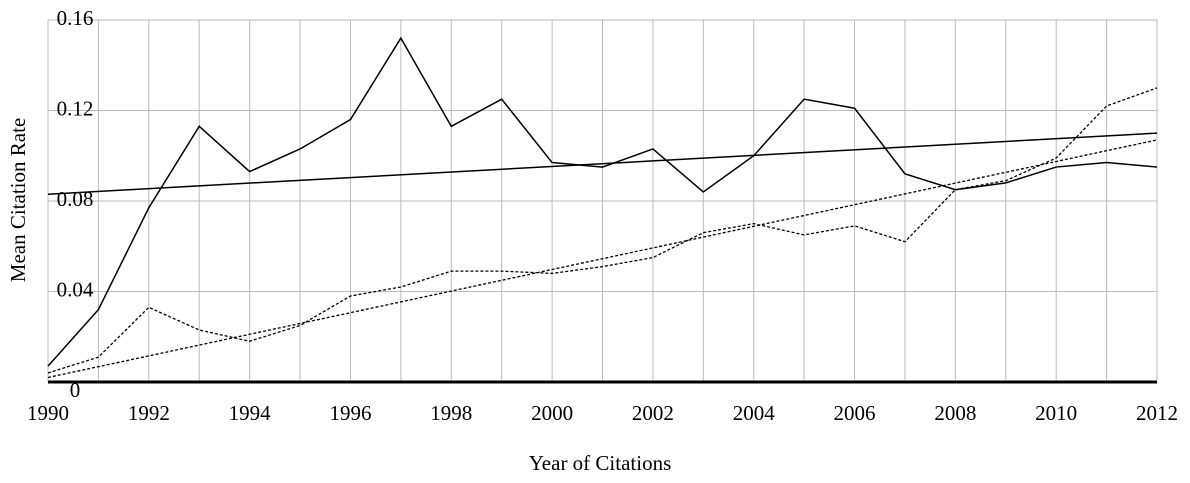 This screenshot has width=1190, height=483. Describe the element at coordinates (48, 413) in the screenshot. I see `x-tick-label: 1990` at that location.